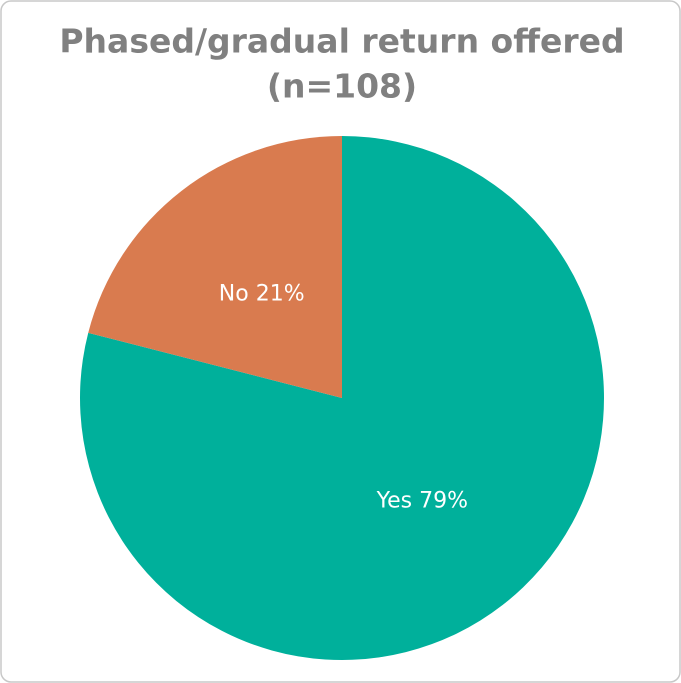  I want to click on pie-slice, so click(215, 267).